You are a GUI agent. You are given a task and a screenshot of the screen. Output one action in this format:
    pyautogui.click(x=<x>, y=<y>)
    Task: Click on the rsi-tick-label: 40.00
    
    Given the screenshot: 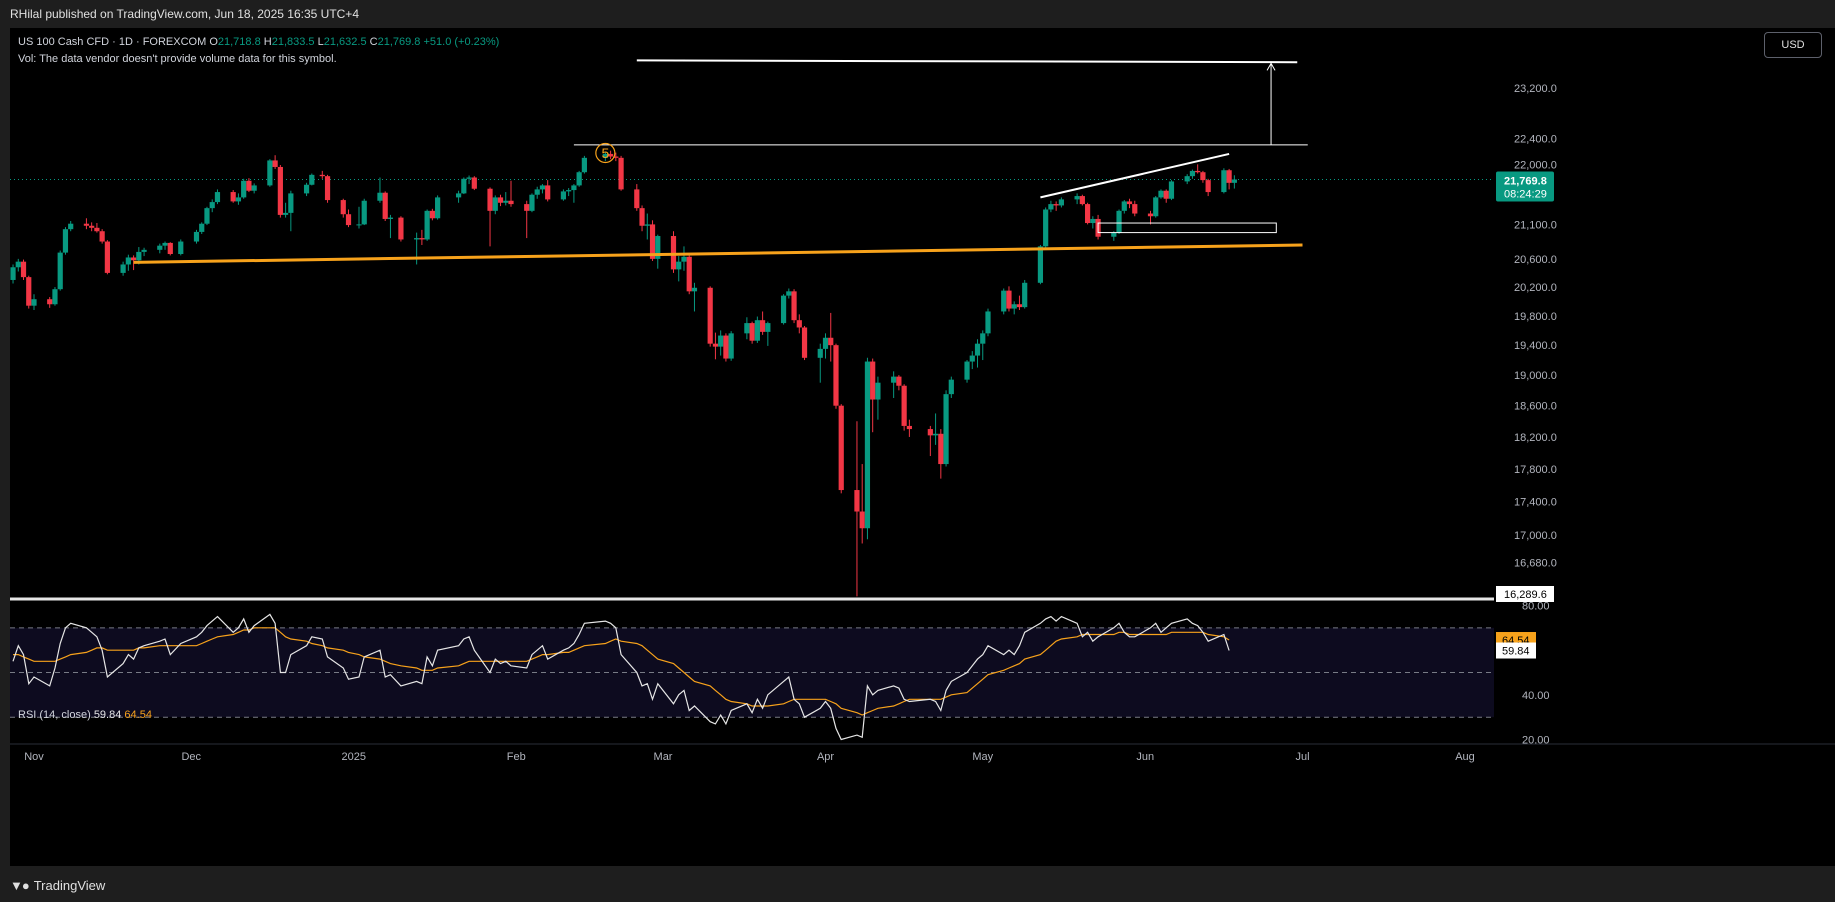 What is the action you would take?
    pyautogui.click(x=1536, y=696)
    